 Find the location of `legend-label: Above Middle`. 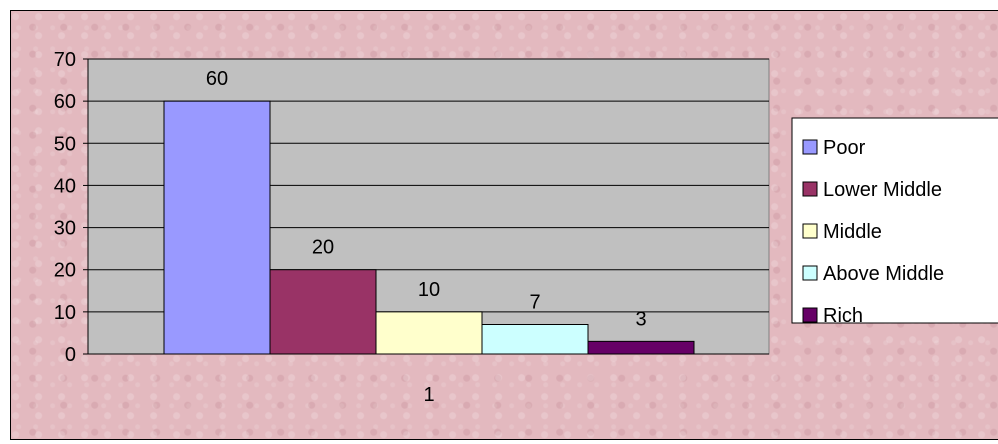

legend-label: Above Middle is located at coordinates (883, 274).